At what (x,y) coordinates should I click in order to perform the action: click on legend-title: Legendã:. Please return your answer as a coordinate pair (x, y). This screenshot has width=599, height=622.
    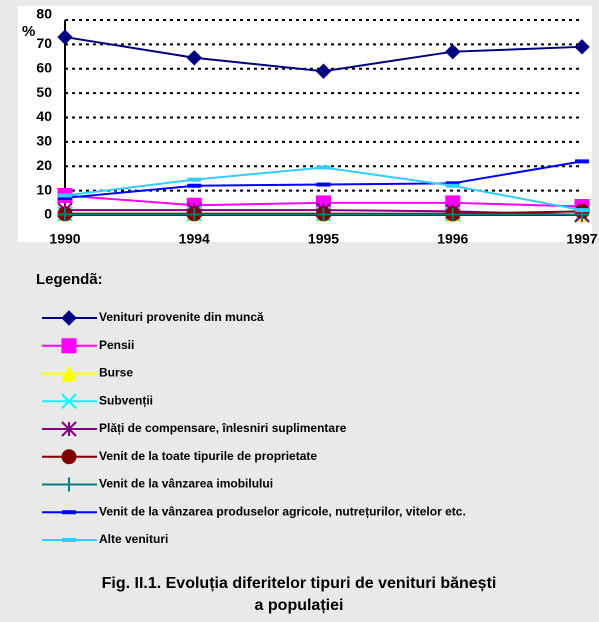
    Looking at the image, I should click on (69, 279).